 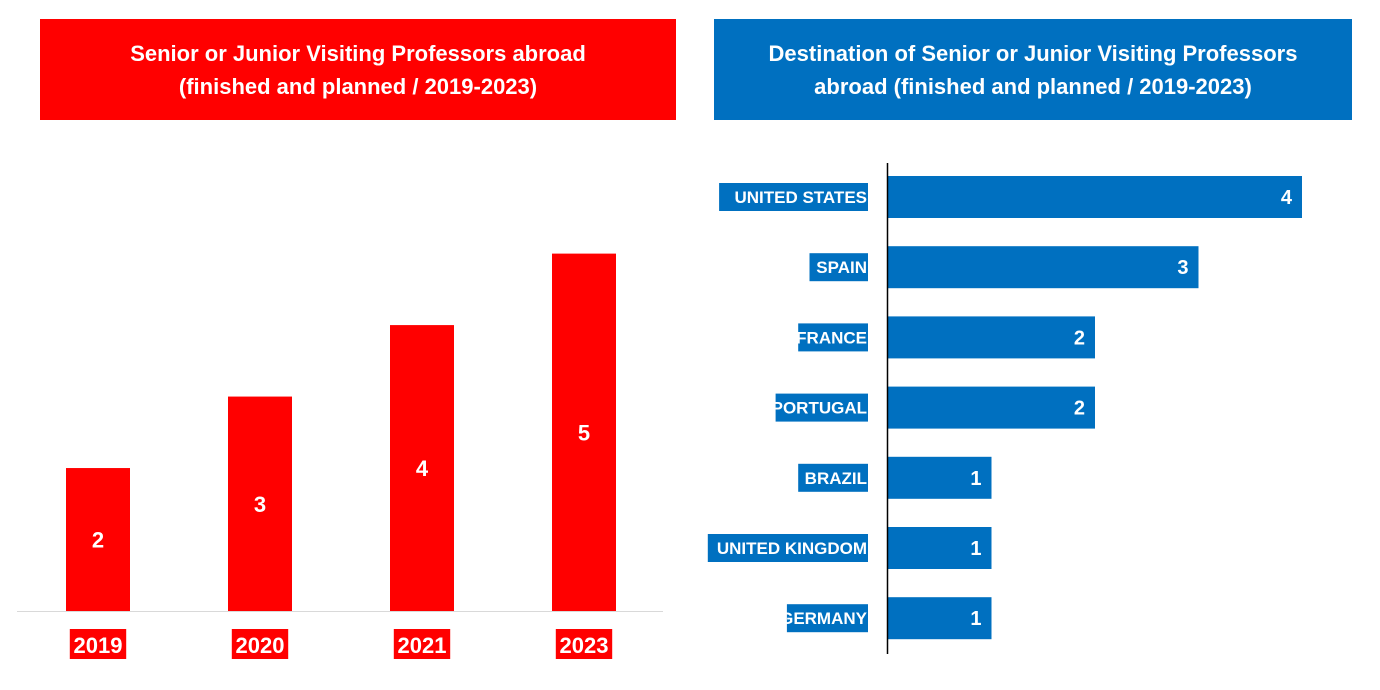 I want to click on destination-label-bg-germany, so click(x=827, y=618).